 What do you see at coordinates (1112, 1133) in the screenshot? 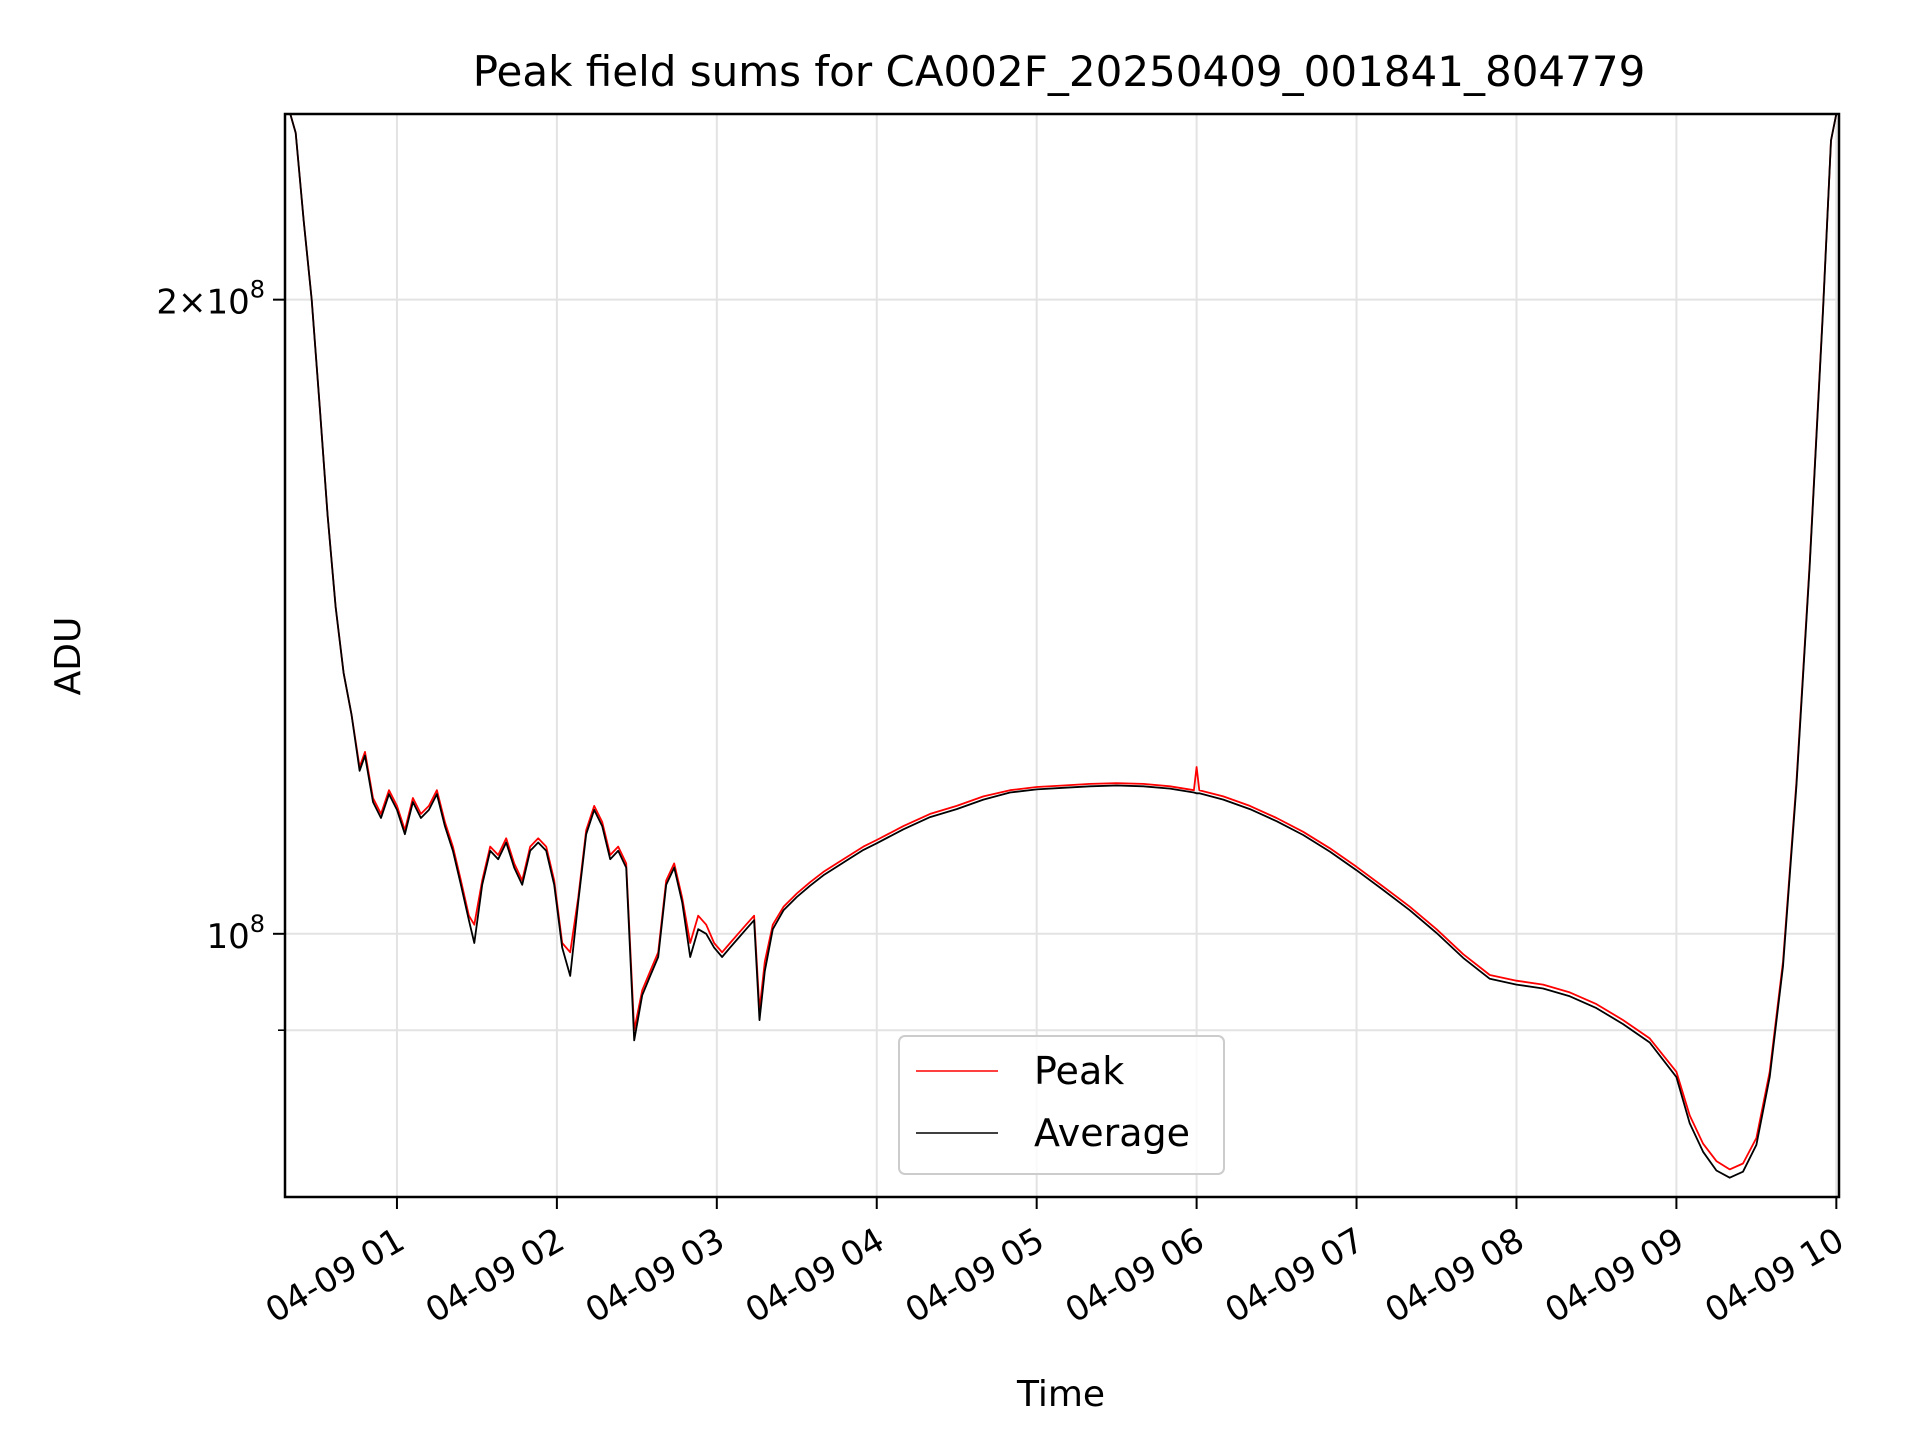
I see `legend-average-label: Average` at bounding box center [1112, 1133].